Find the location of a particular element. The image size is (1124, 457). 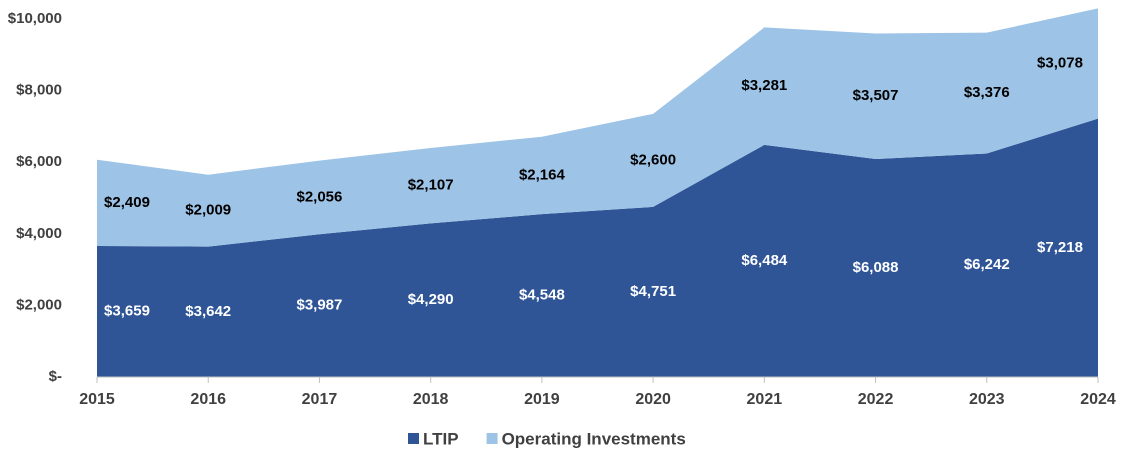

x-tick-label: 2017 is located at coordinates (320, 399).